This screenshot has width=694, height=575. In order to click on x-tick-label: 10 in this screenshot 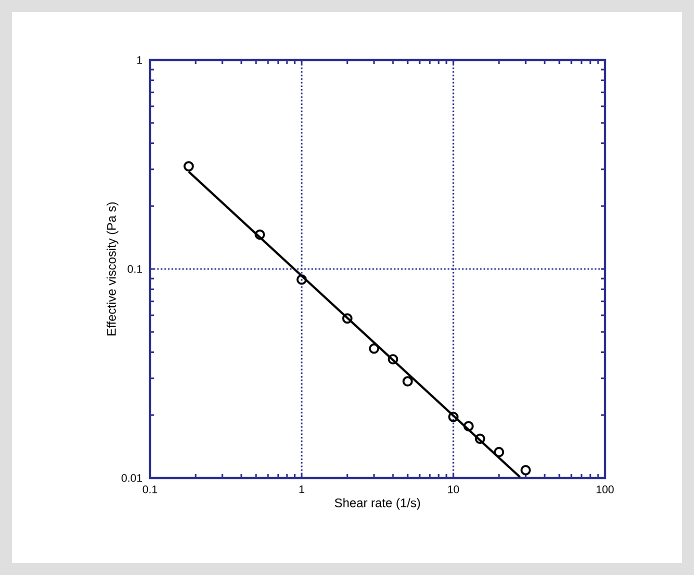, I will do `click(453, 490)`.